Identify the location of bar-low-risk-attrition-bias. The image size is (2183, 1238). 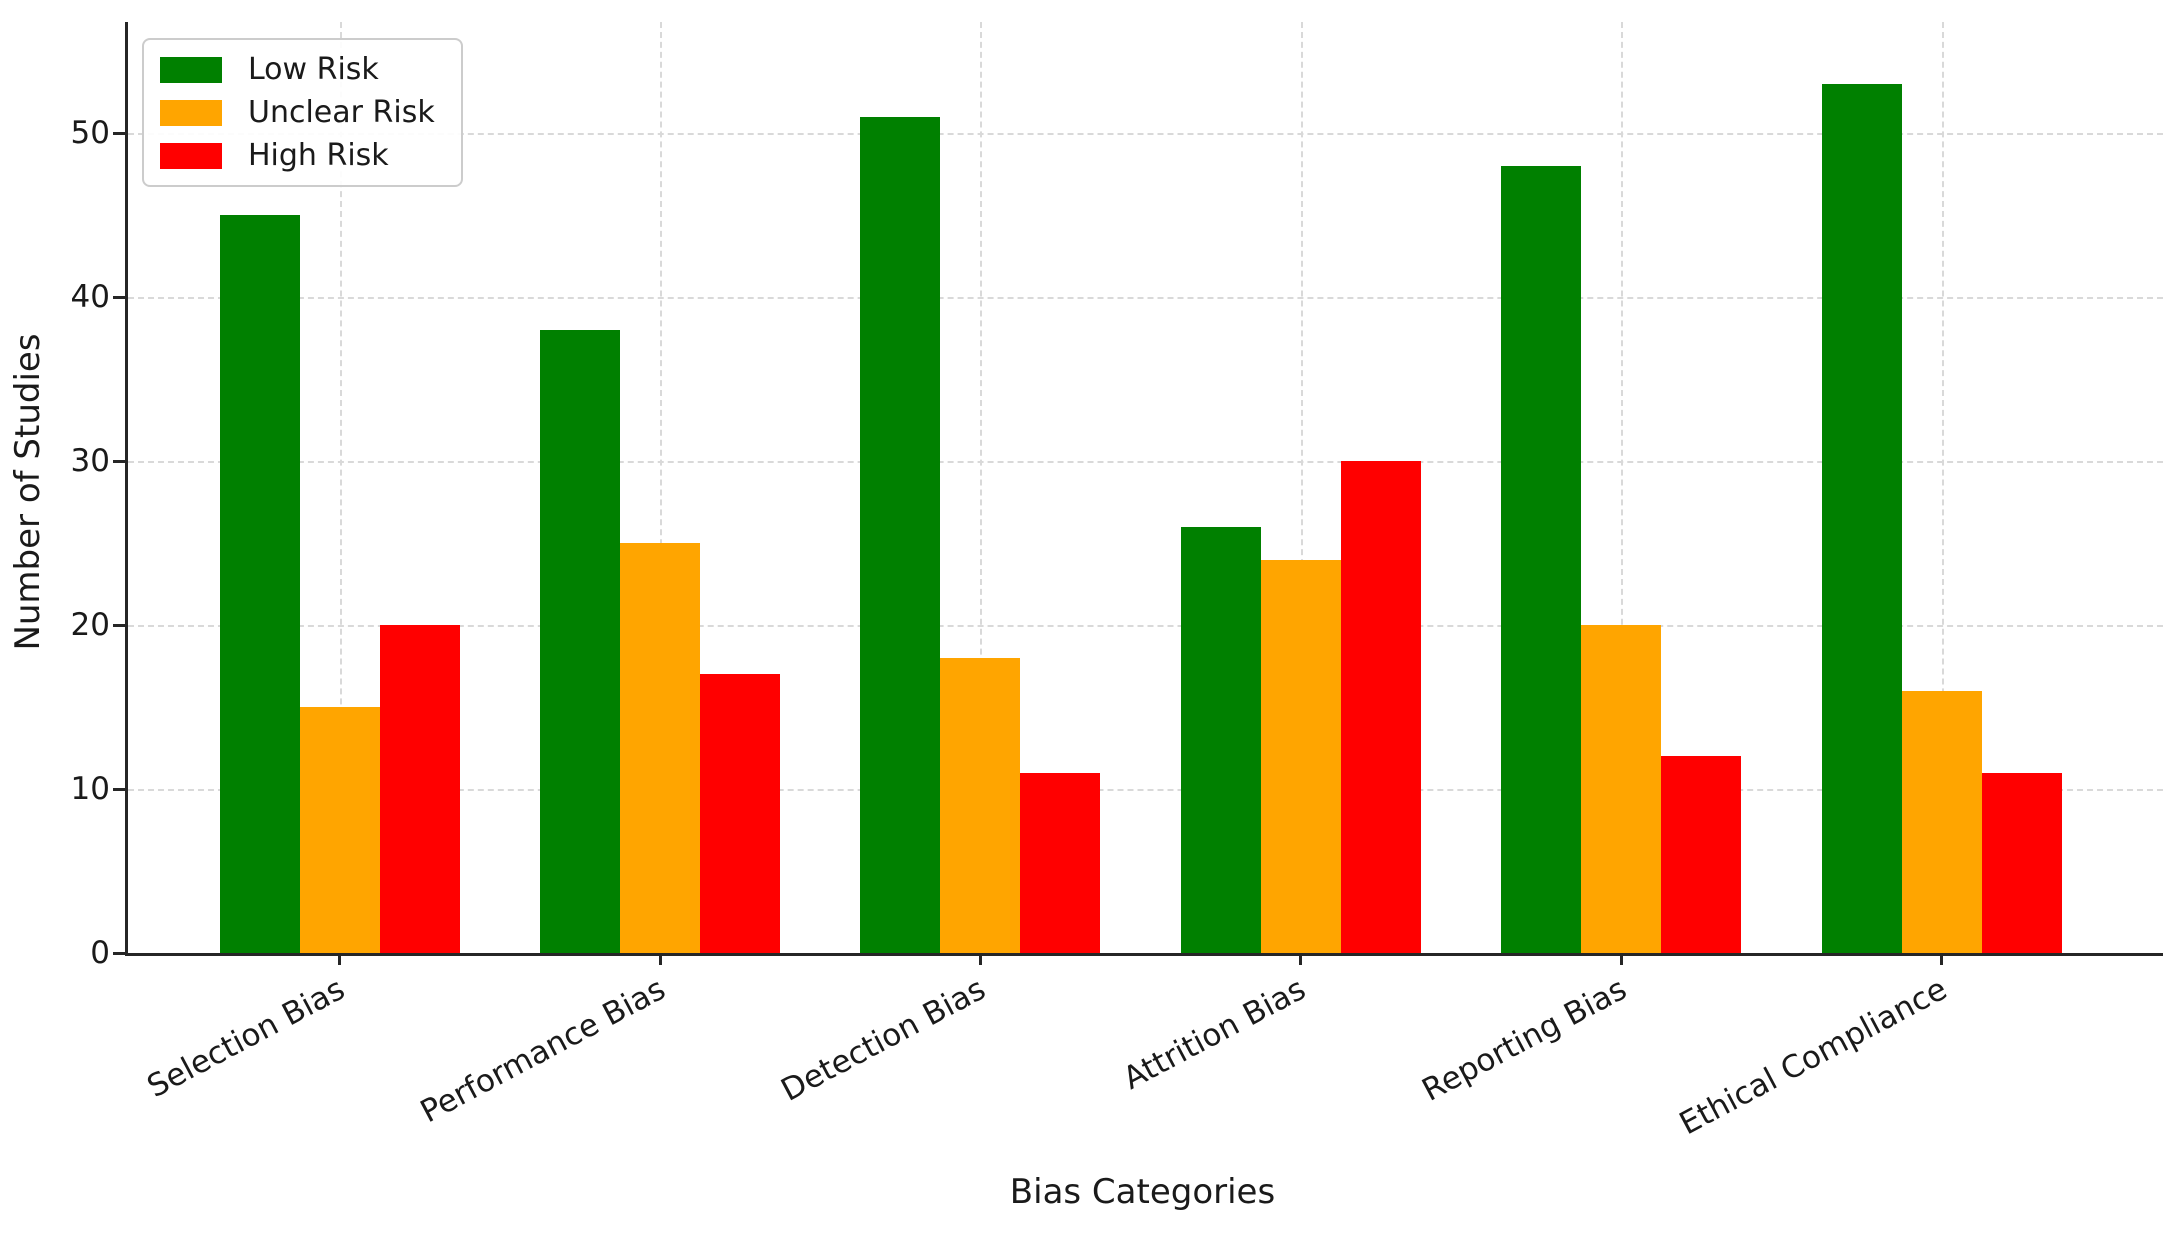
(1220, 739).